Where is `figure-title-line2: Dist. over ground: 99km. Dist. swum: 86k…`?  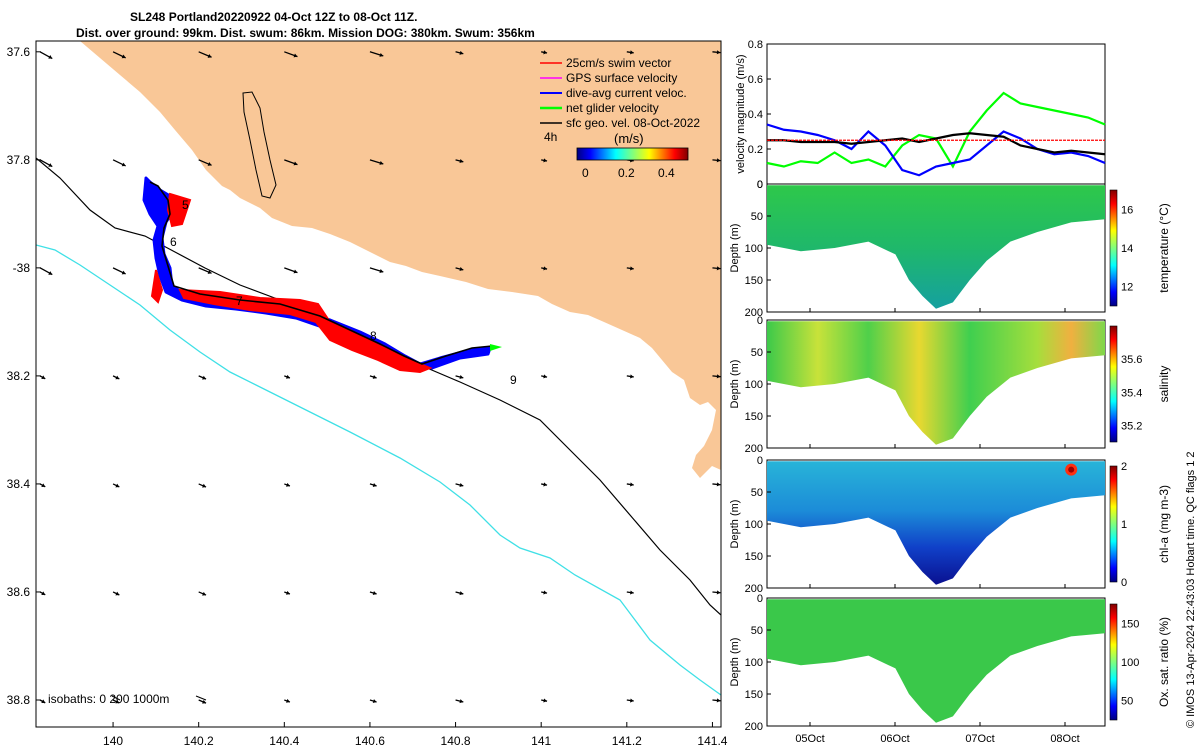 figure-title-line2: Dist. over ground: 99km. Dist. swum: 86k… is located at coordinates (305, 33).